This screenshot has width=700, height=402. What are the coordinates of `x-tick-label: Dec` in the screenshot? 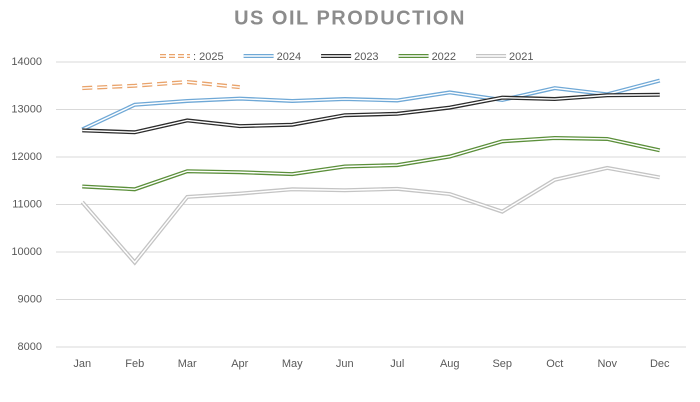 It's located at (660, 364).